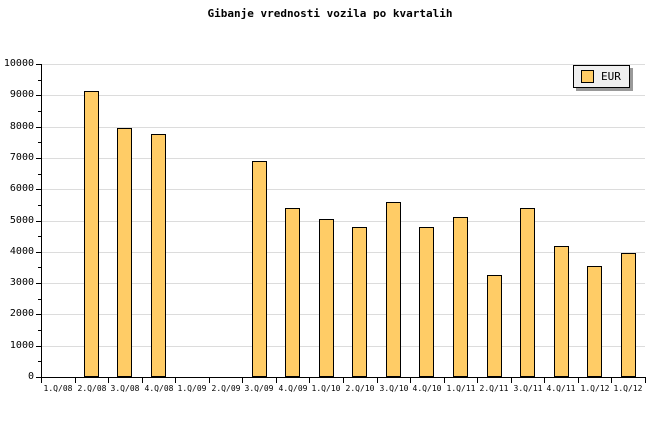 Image resolution: width=660 pixels, height=440 pixels. What do you see at coordinates (91, 234) in the screenshot?
I see `bar-2.Q/08` at bounding box center [91, 234].